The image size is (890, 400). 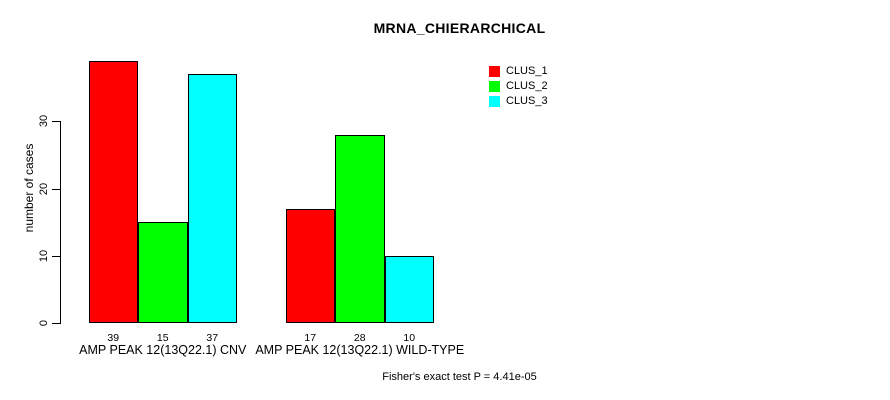 What do you see at coordinates (212, 198) in the screenshot?
I see `bar-clus_3-group1` at bounding box center [212, 198].